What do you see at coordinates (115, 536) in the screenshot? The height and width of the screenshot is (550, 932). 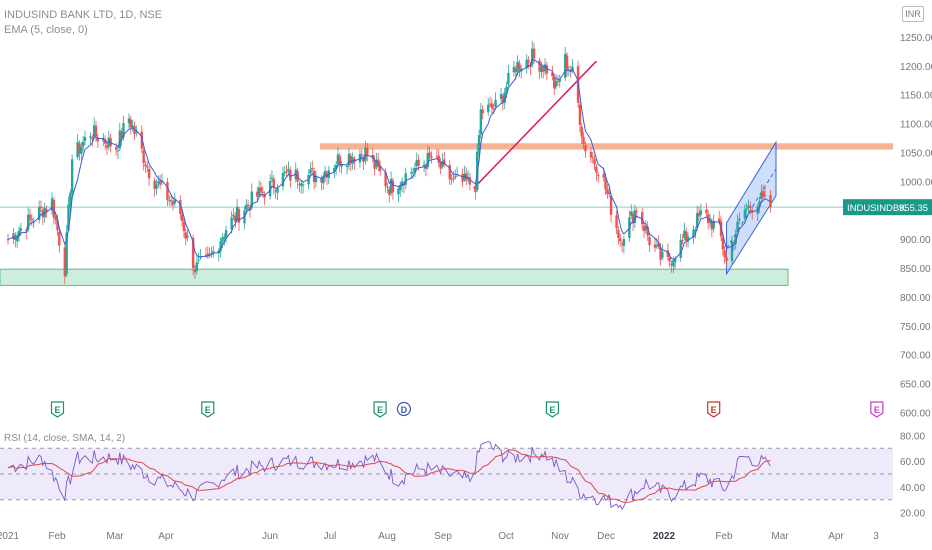 I see `time-axis-label: Mar` at bounding box center [115, 536].